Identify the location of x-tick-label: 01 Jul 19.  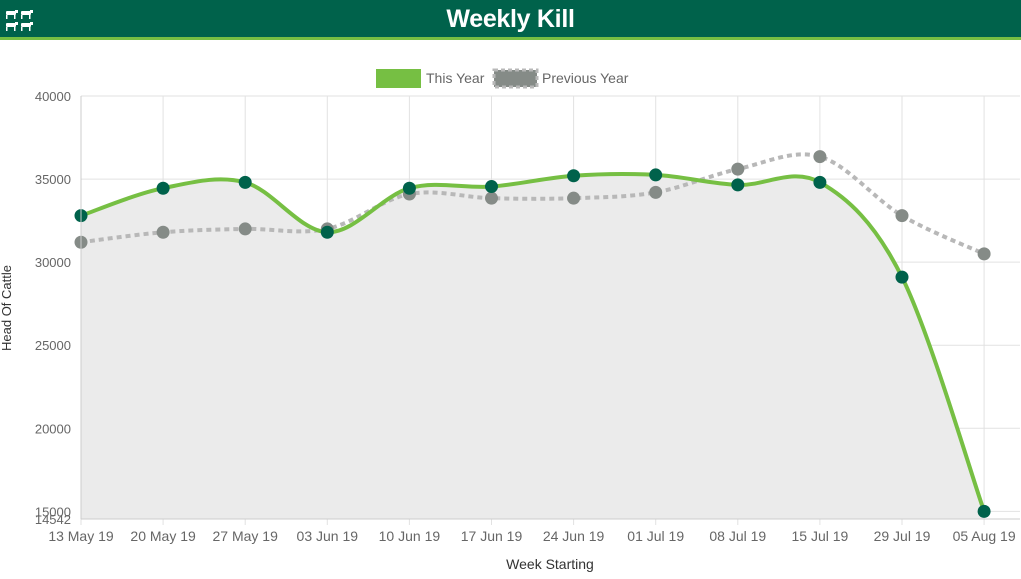
(655, 536).